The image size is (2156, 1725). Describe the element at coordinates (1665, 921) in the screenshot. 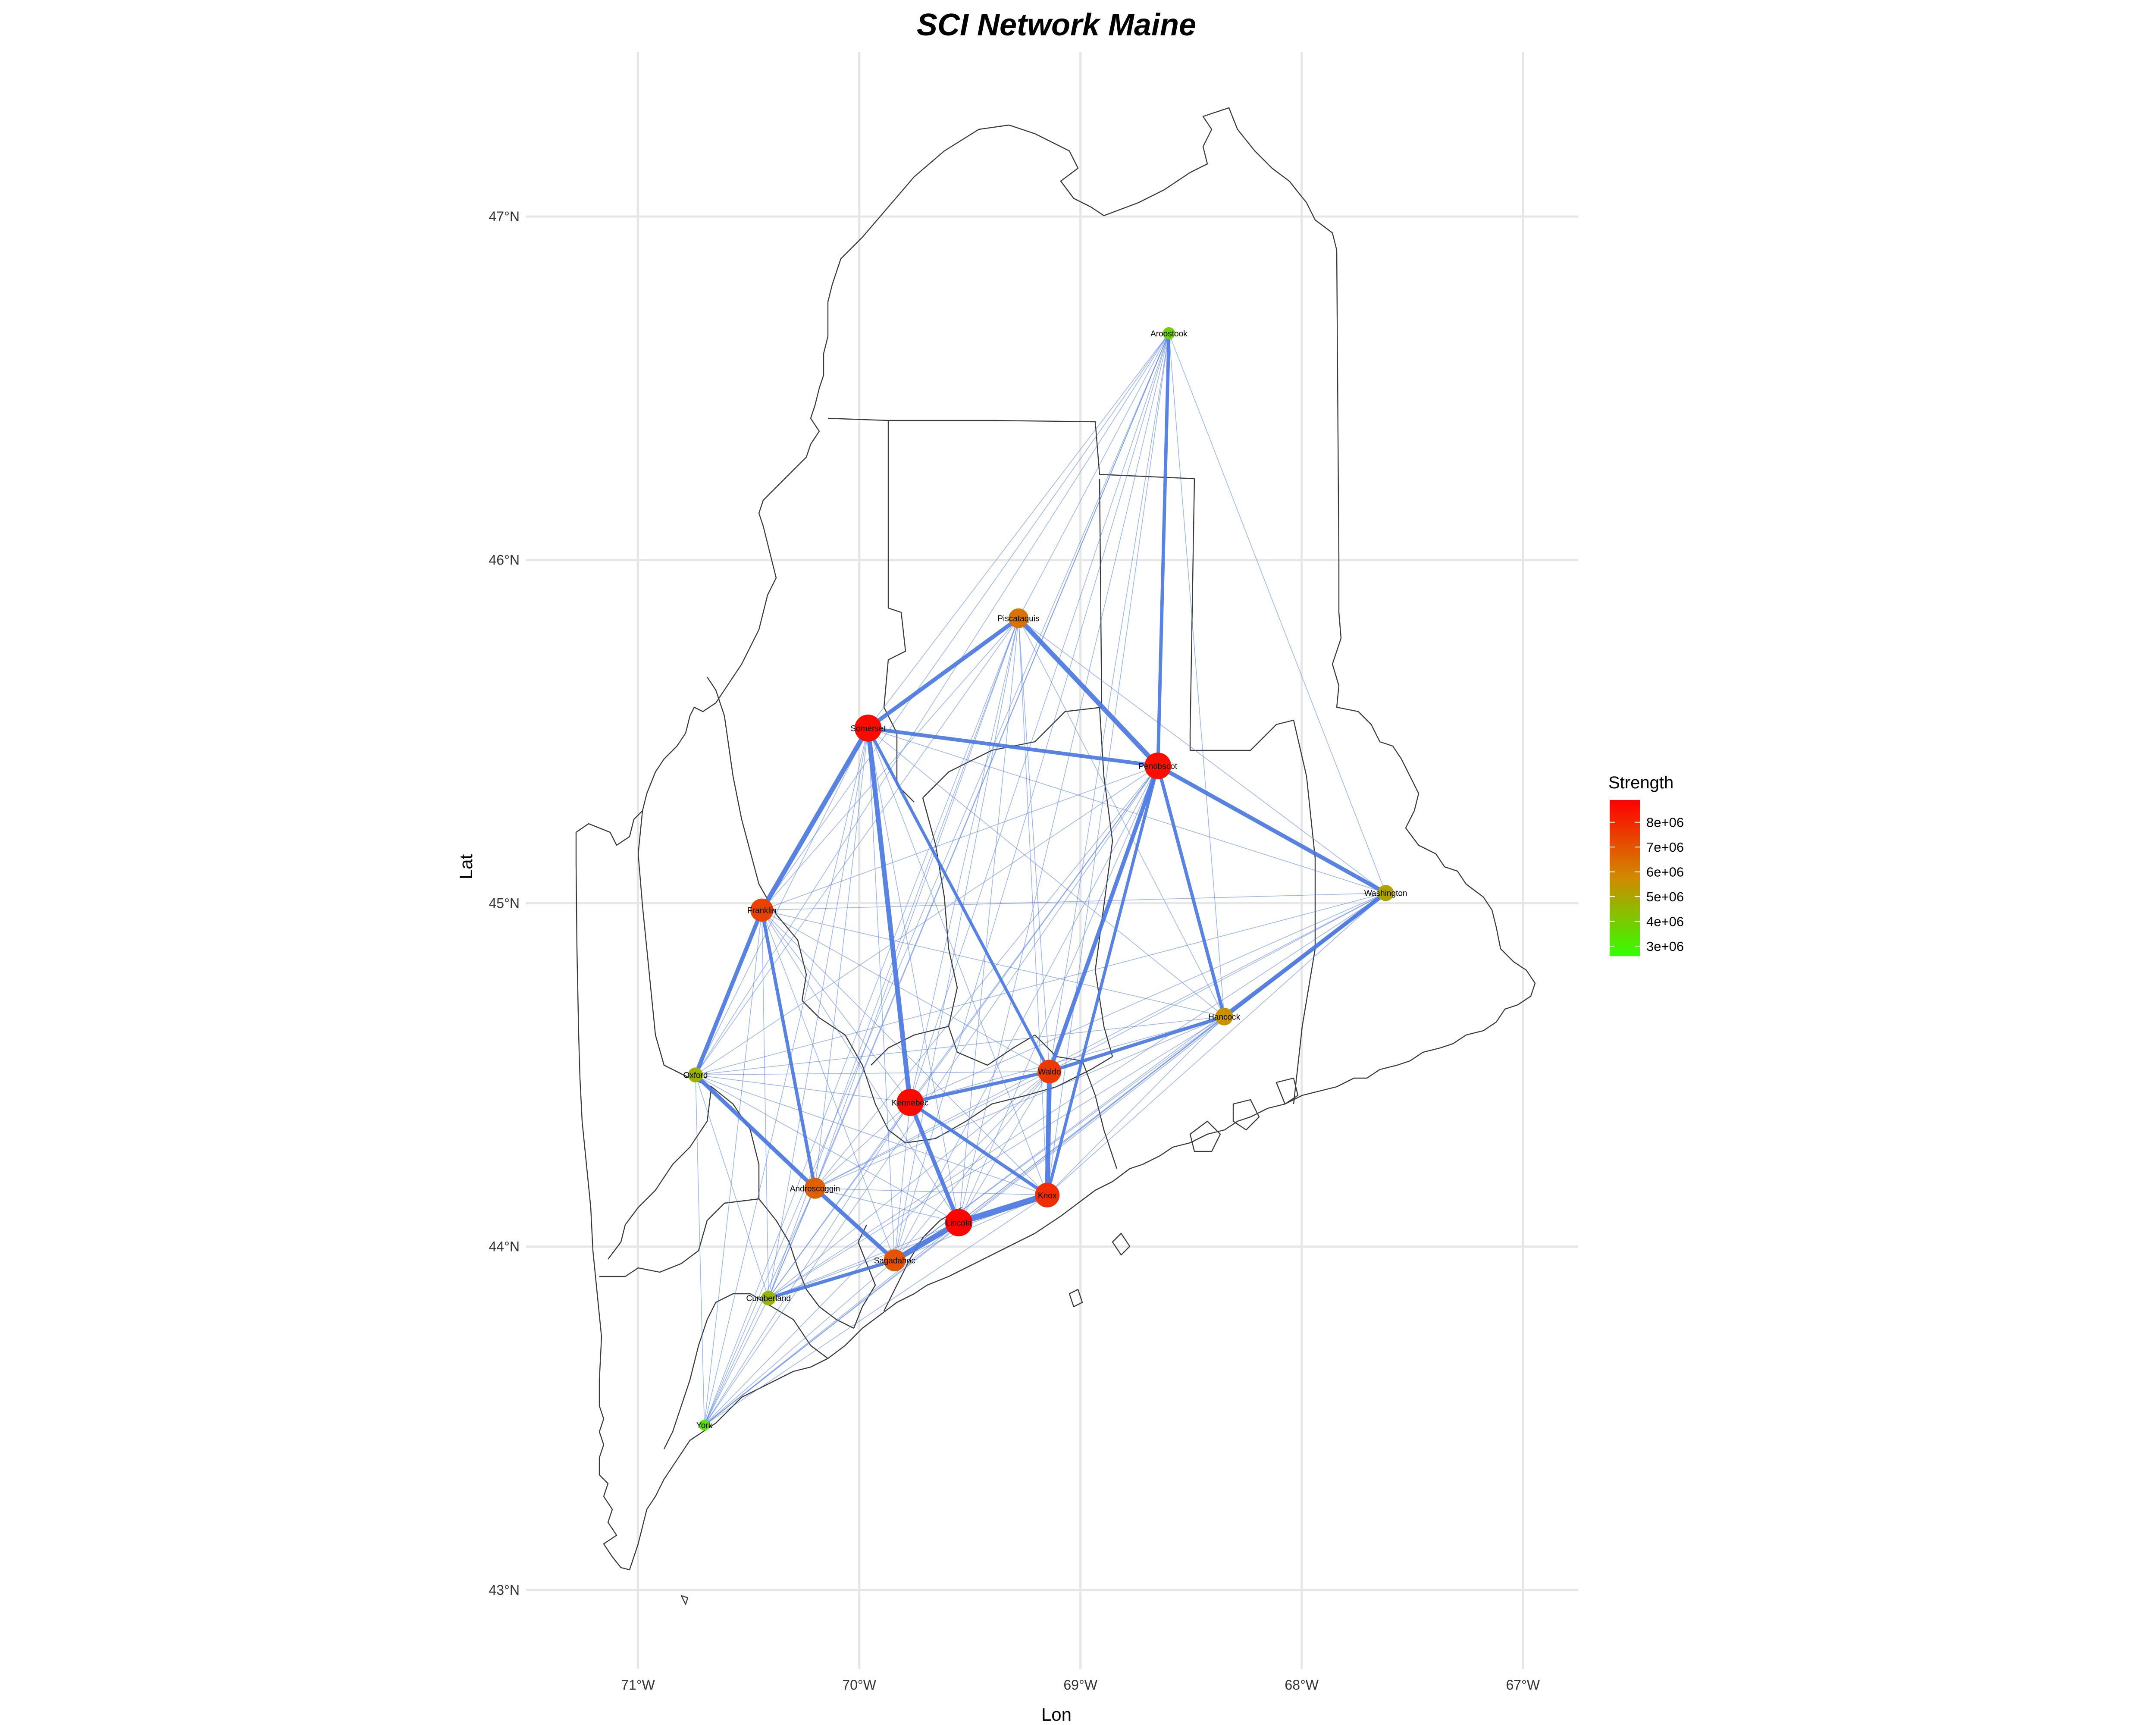

I see `legend-tick-label: 4e+06` at that location.